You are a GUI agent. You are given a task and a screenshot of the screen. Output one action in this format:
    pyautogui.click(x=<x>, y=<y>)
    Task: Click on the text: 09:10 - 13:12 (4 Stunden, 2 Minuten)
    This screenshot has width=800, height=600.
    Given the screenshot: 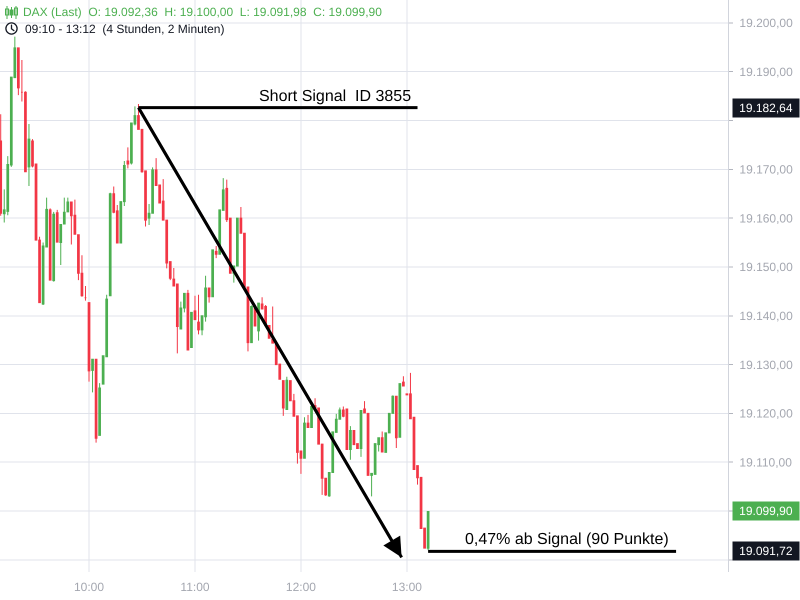 What is the action you would take?
    pyautogui.click(x=124, y=29)
    